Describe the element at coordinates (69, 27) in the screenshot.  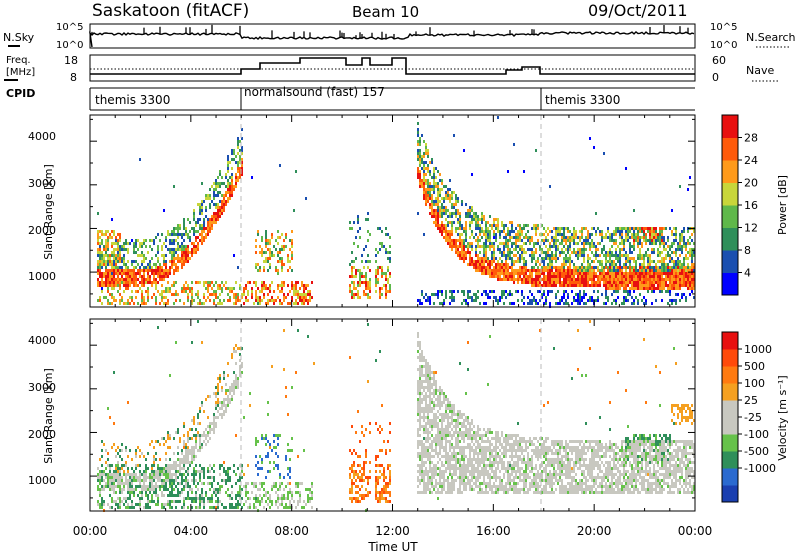
I see `noise-left-tick-top: 10^5` at that location.